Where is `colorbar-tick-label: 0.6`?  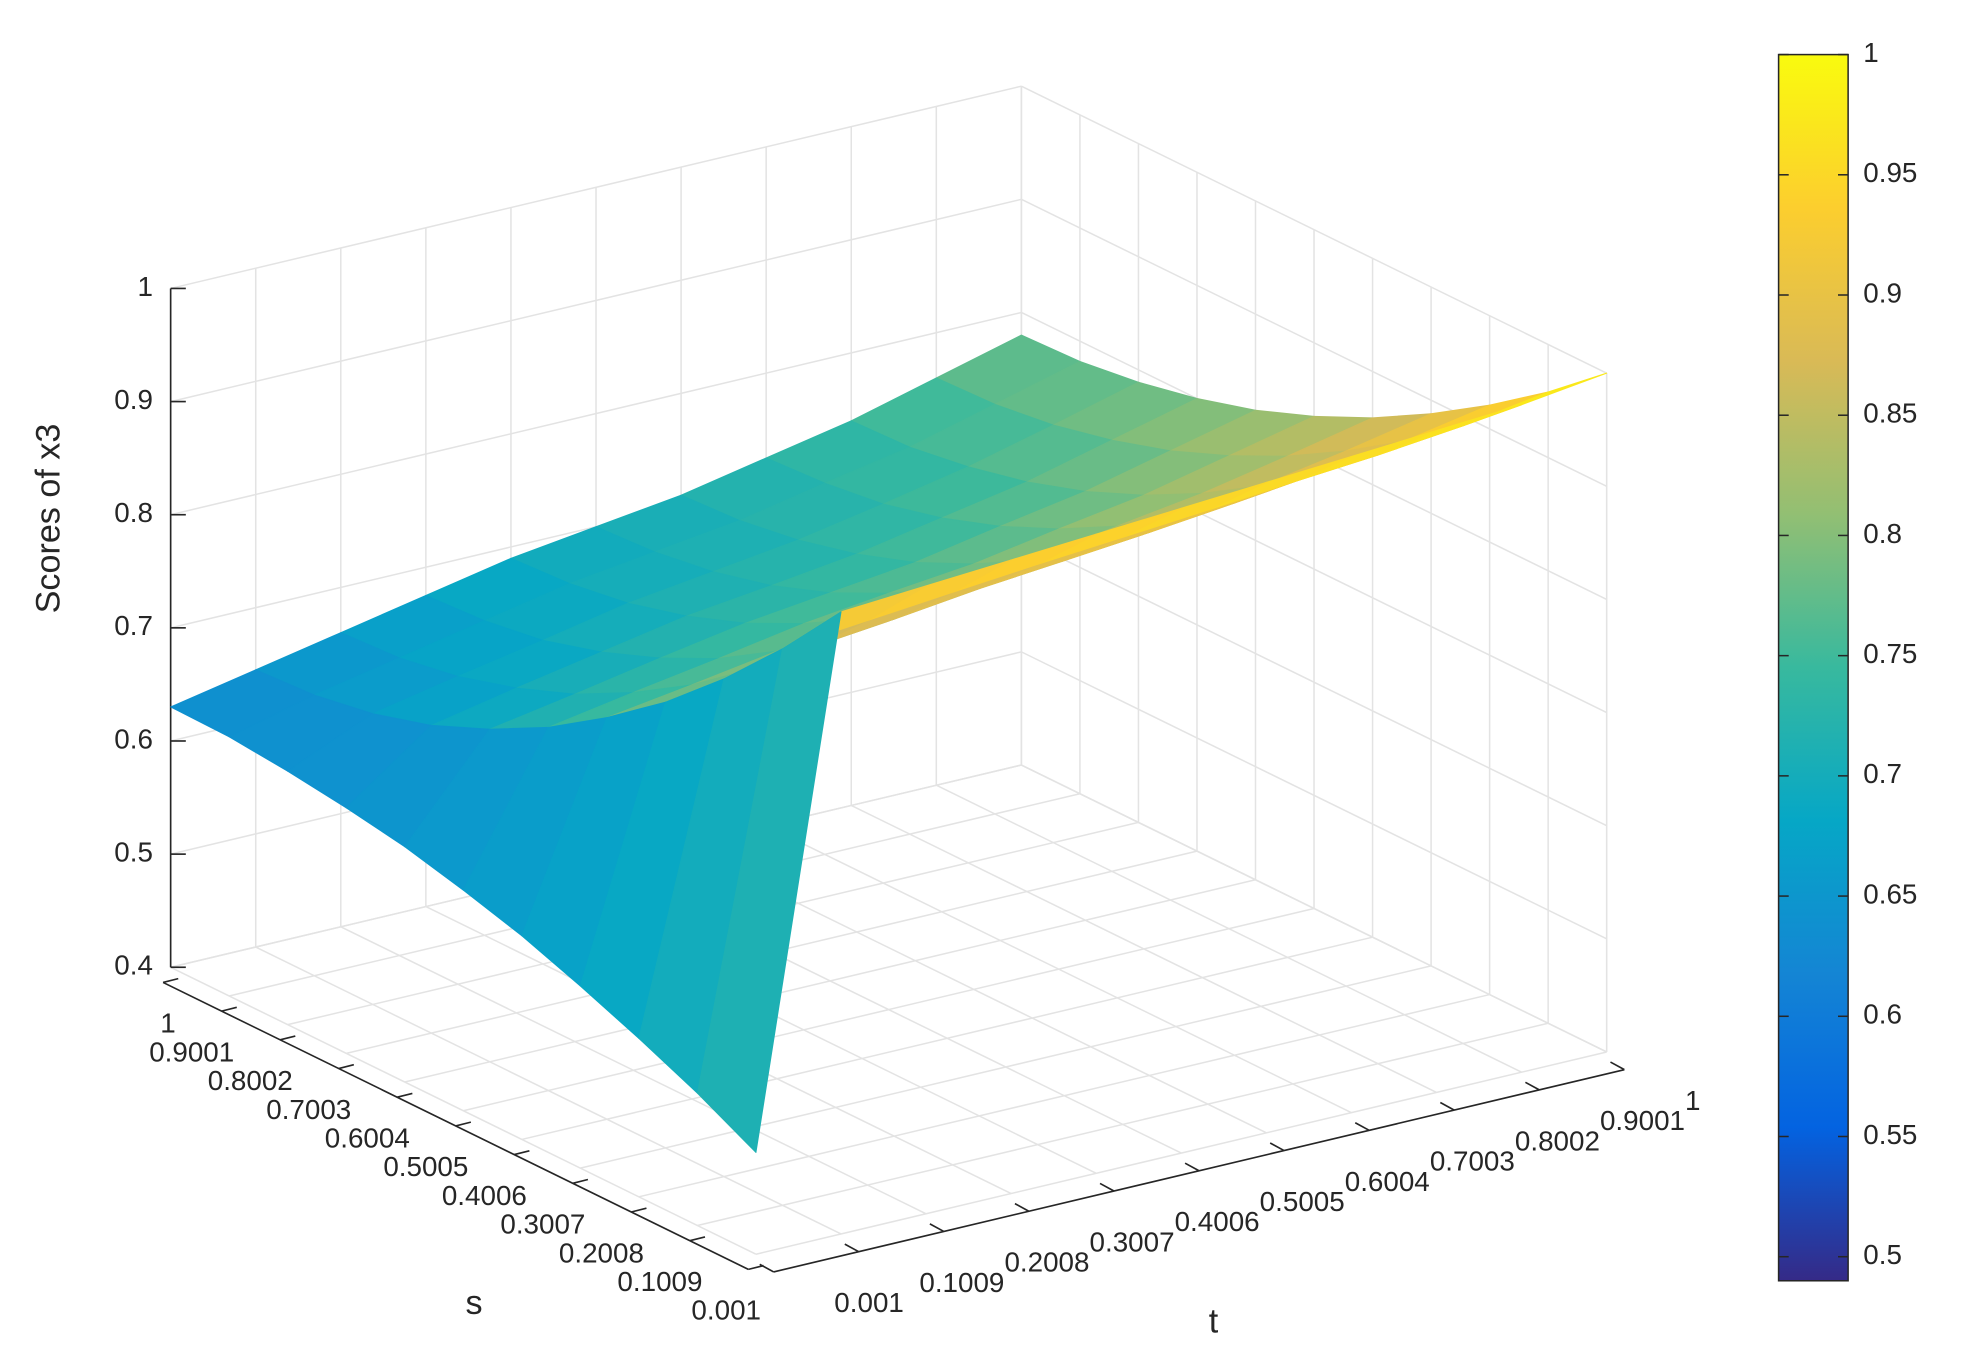
colorbar-tick-label: 0.6 is located at coordinates (1882, 1014).